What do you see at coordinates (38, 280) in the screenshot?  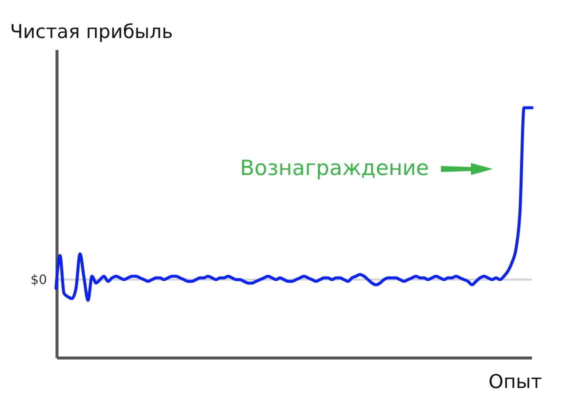 I see `ref-line-label: $0` at bounding box center [38, 280].